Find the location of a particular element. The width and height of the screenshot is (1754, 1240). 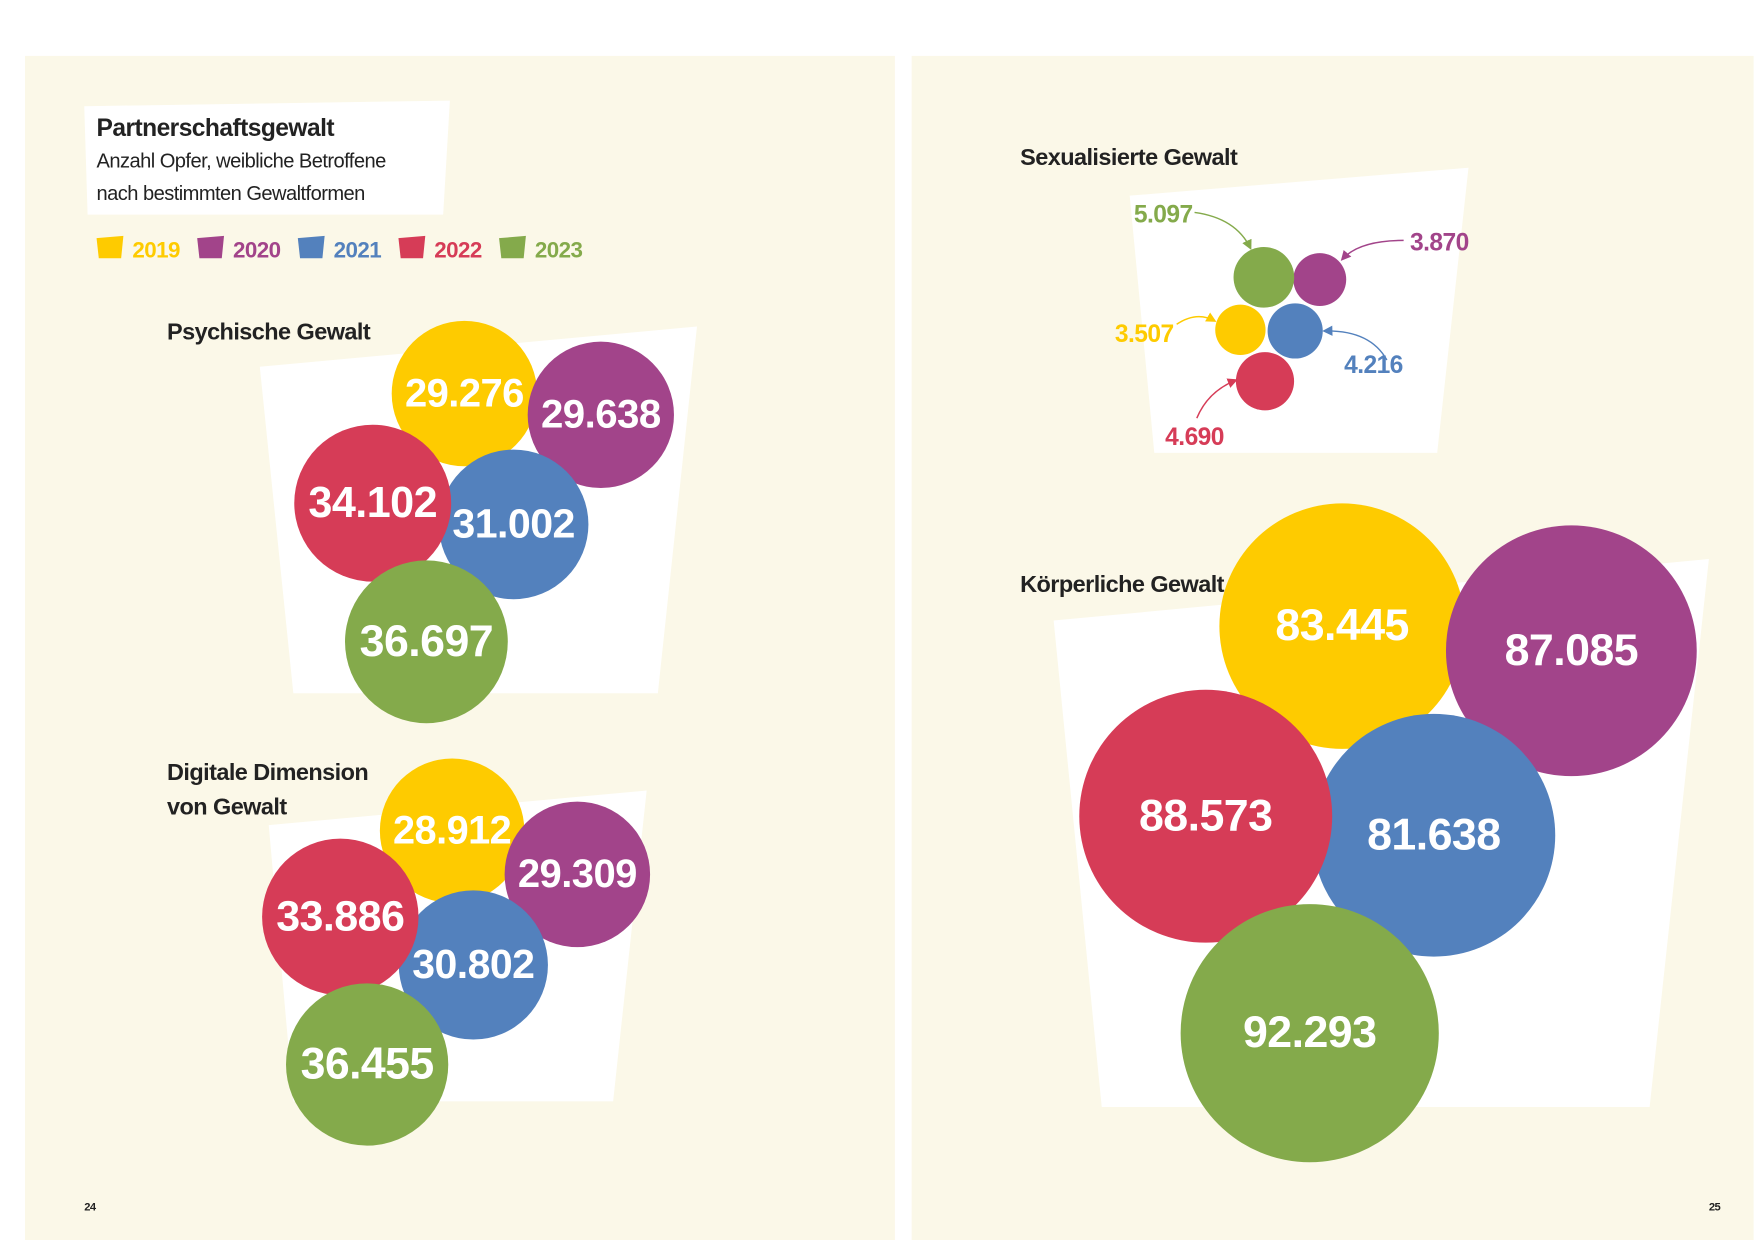

chart-title: Sexualisierte Gewalt is located at coordinates (1129, 157).